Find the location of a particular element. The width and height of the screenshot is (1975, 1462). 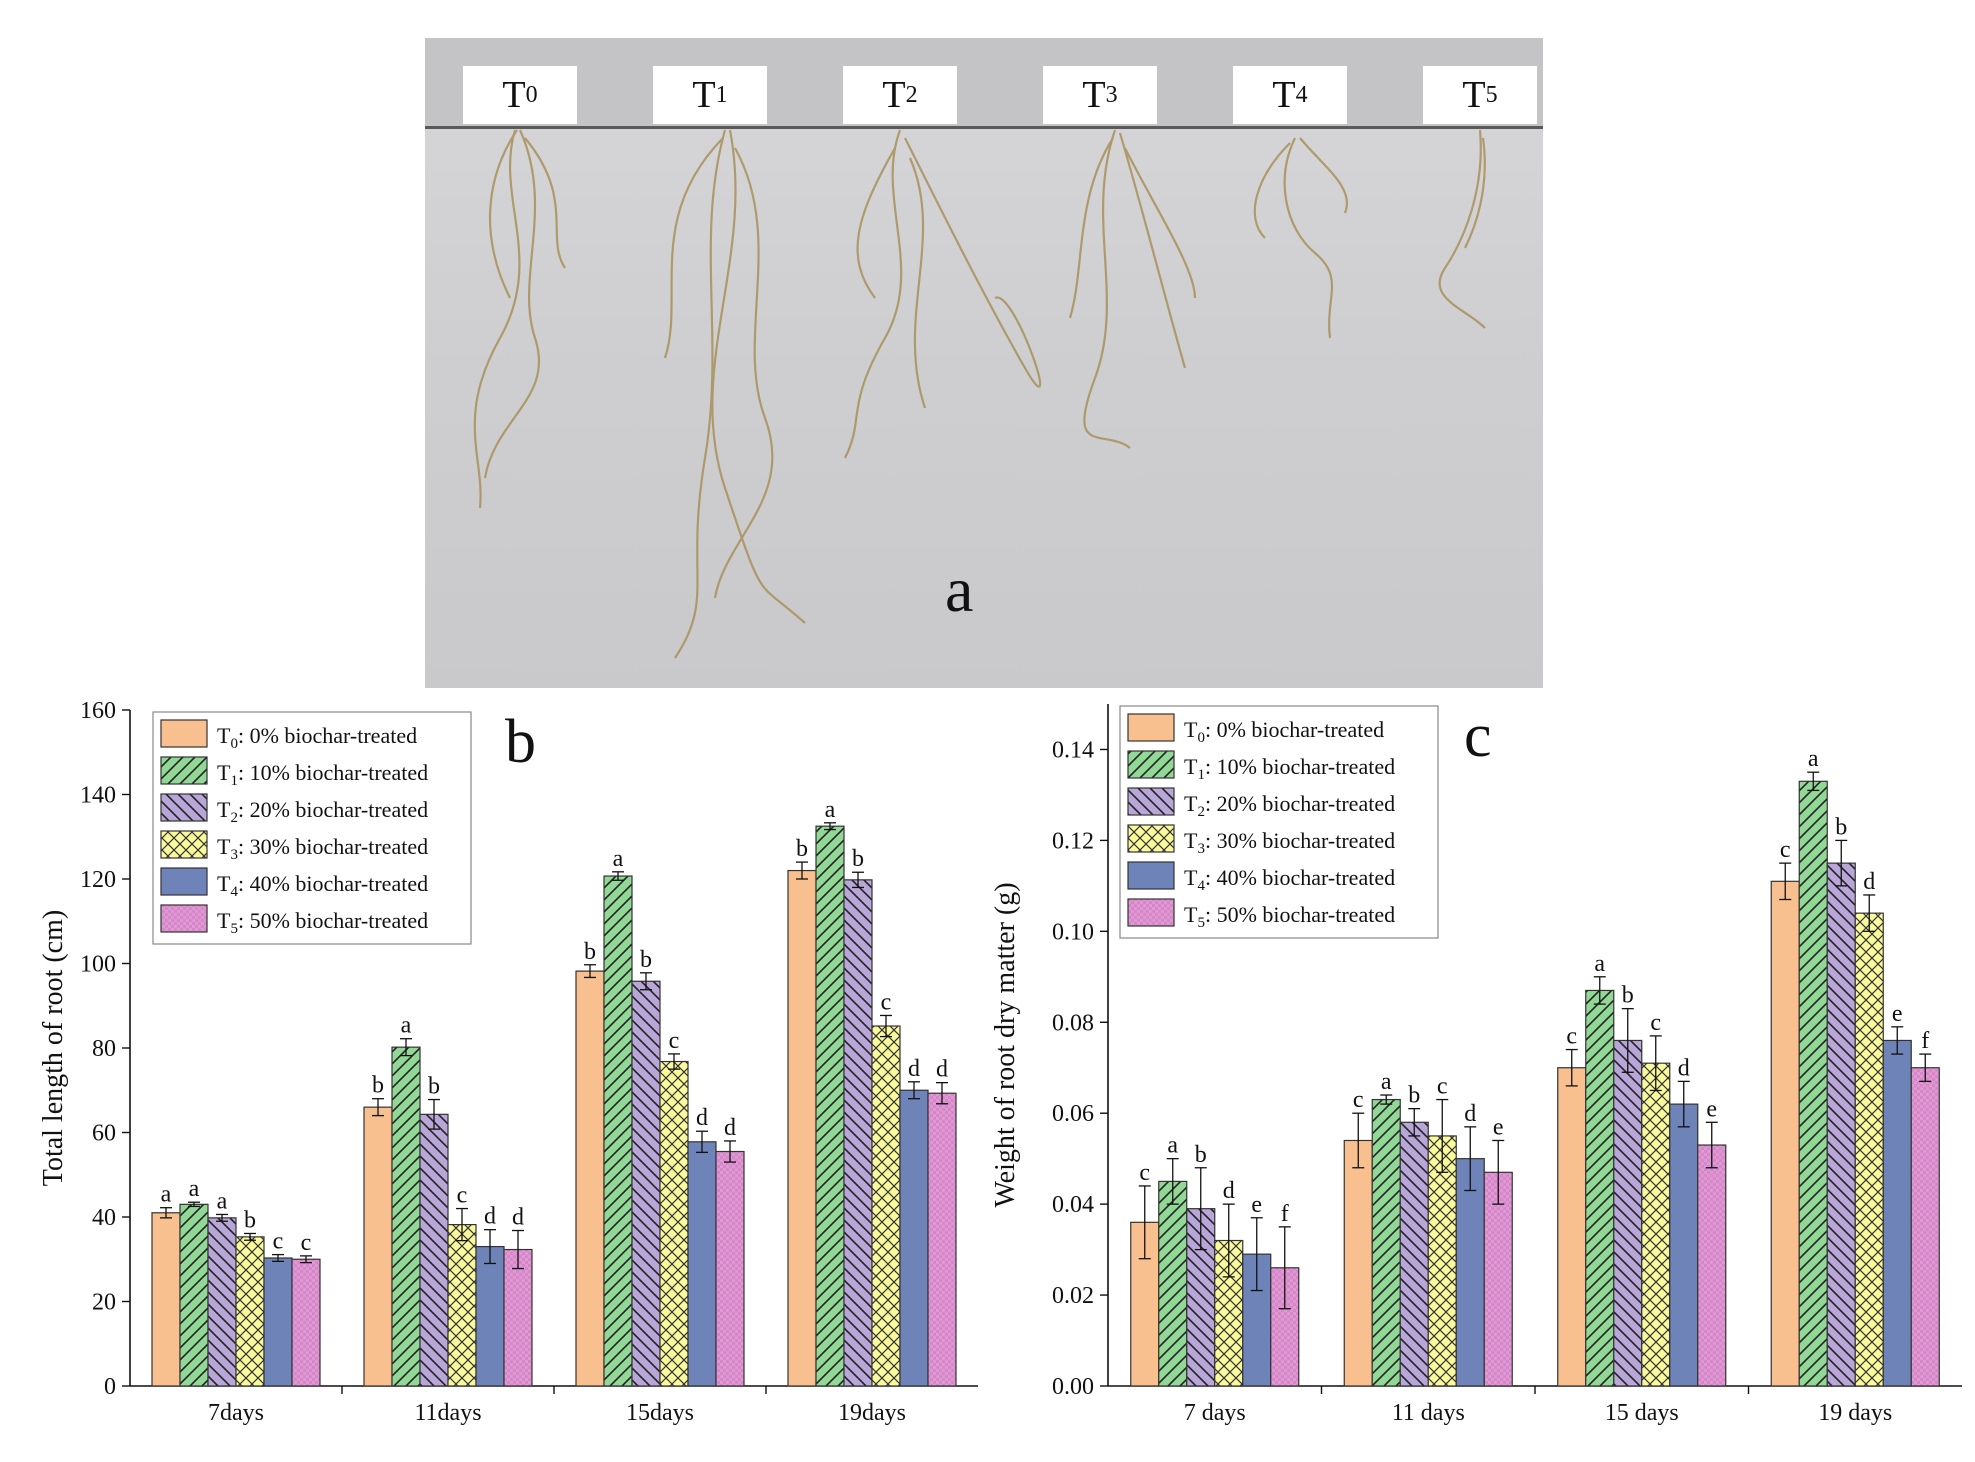

significance-letter: f is located at coordinates (1285, 1214).